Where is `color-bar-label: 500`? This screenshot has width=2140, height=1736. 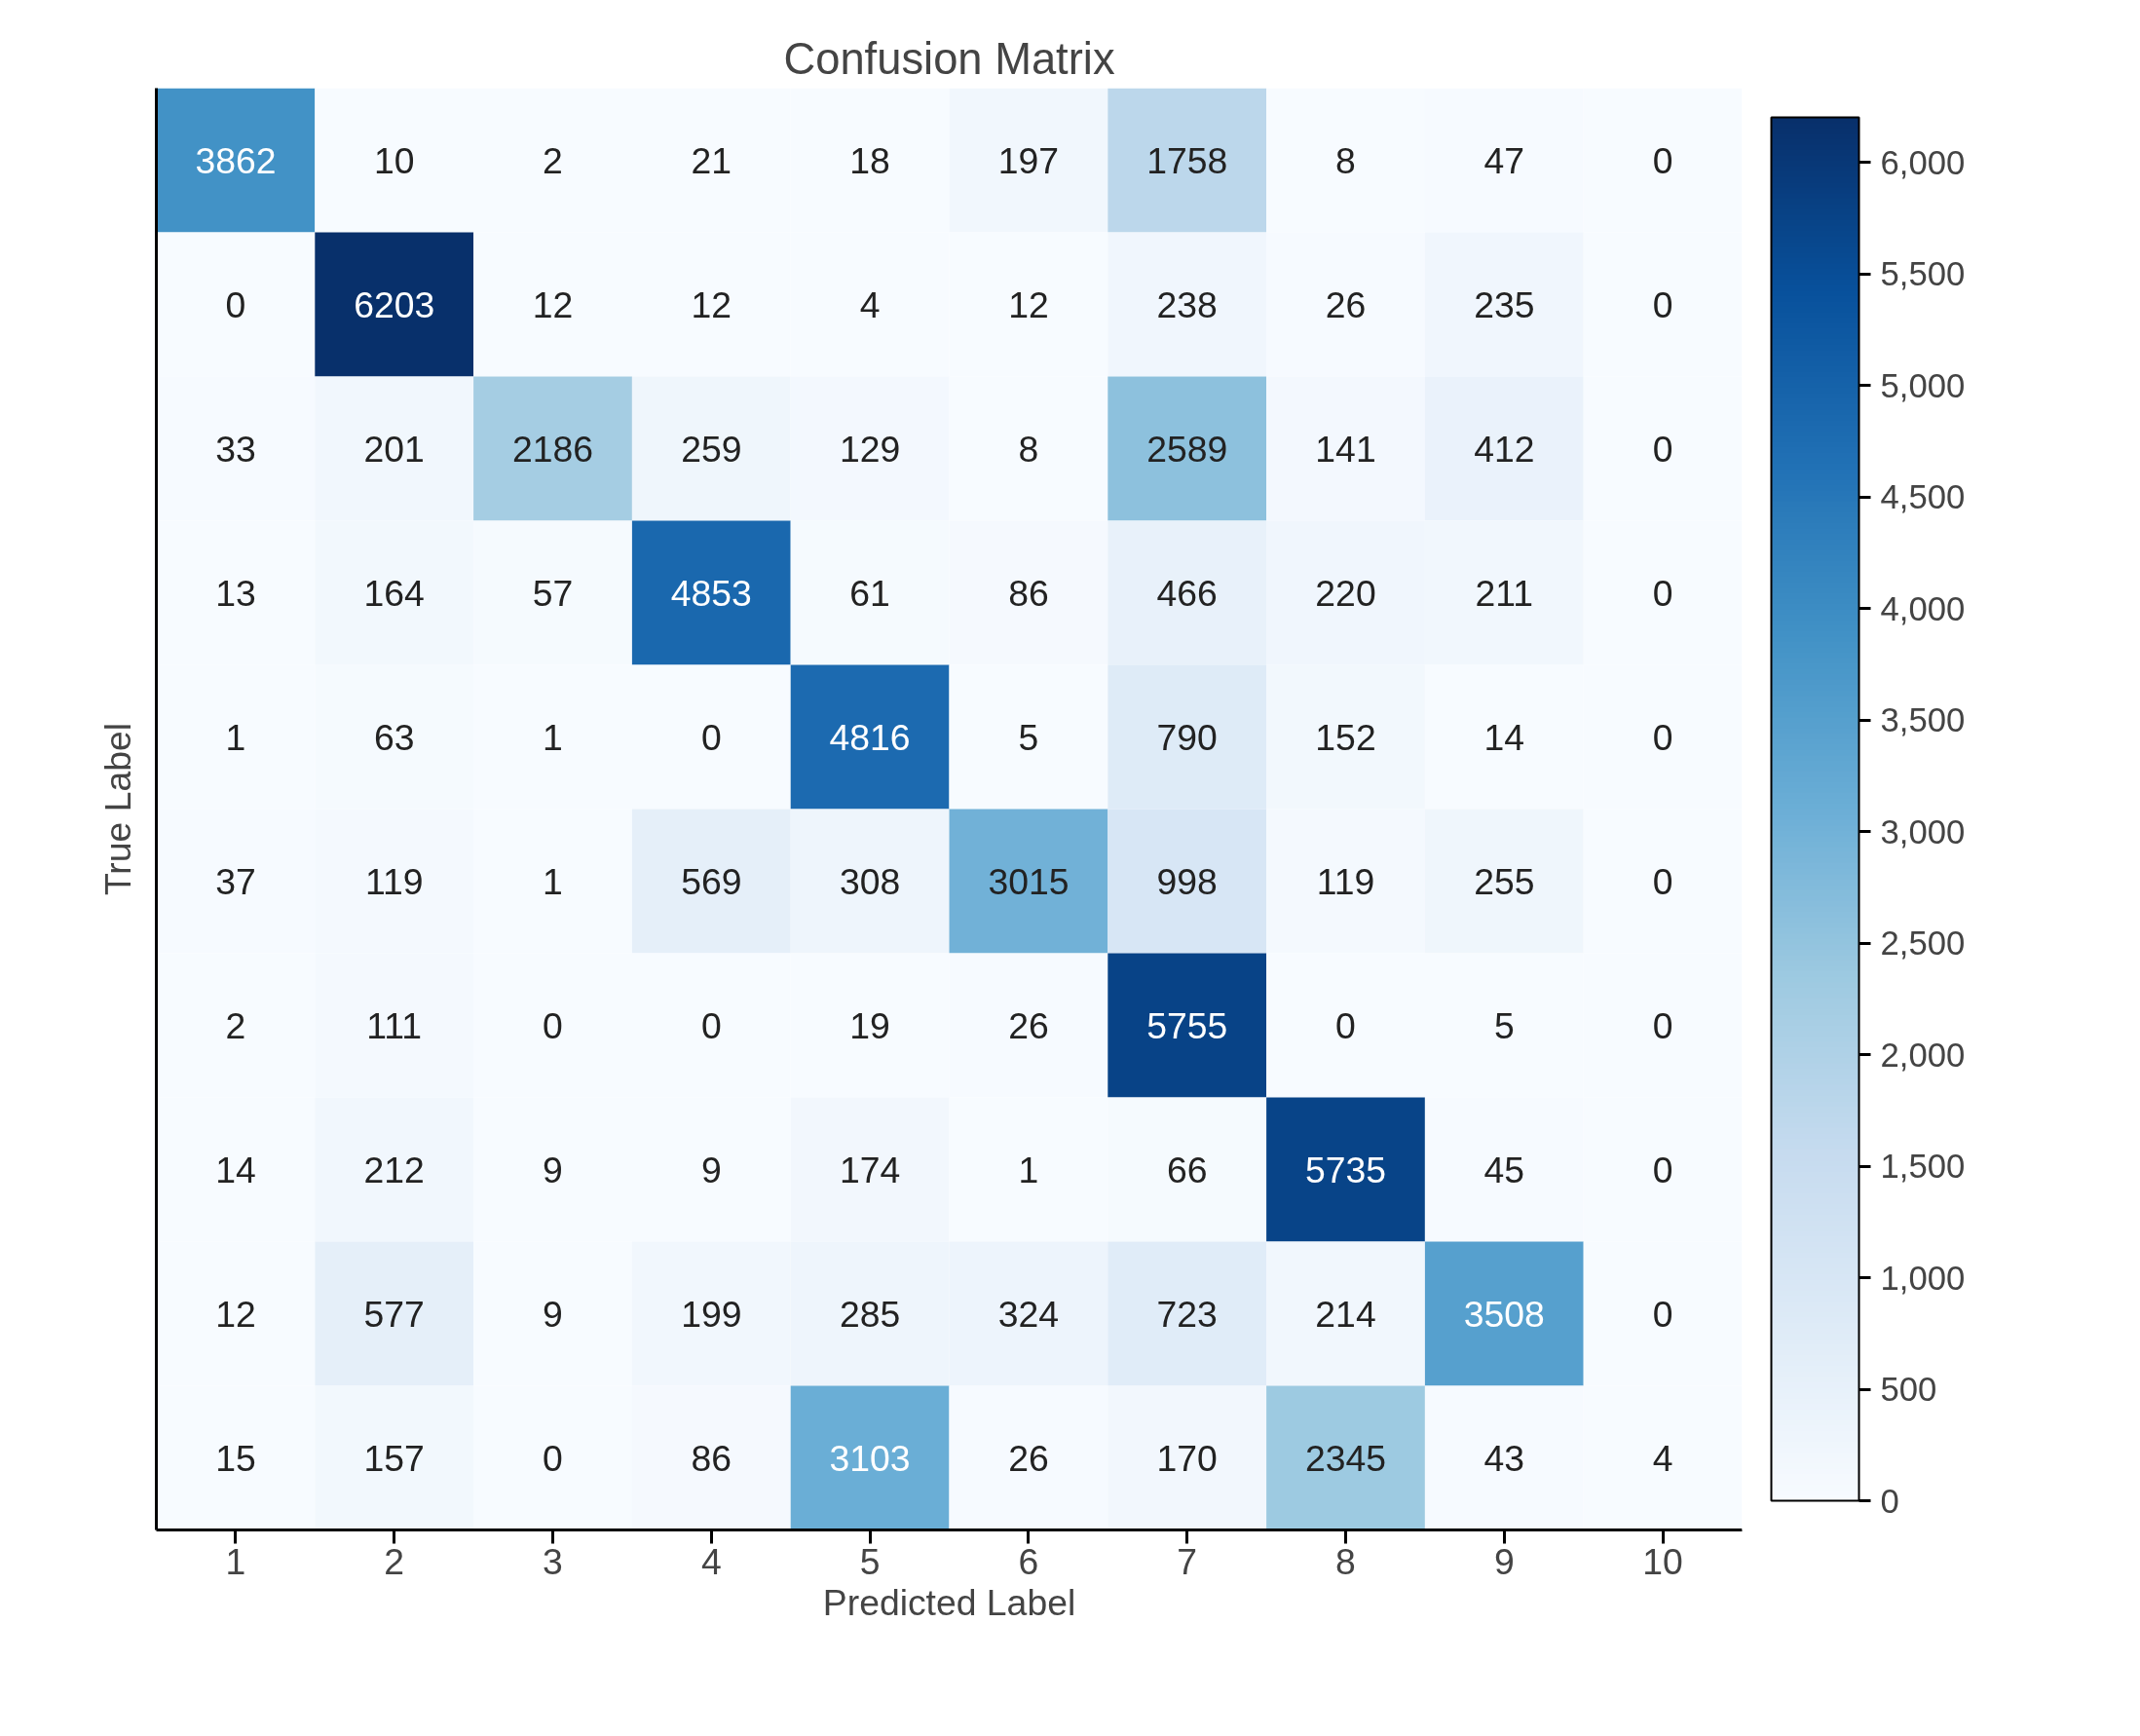
color-bar-label: 500 is located at coordinates (1908, 1390).